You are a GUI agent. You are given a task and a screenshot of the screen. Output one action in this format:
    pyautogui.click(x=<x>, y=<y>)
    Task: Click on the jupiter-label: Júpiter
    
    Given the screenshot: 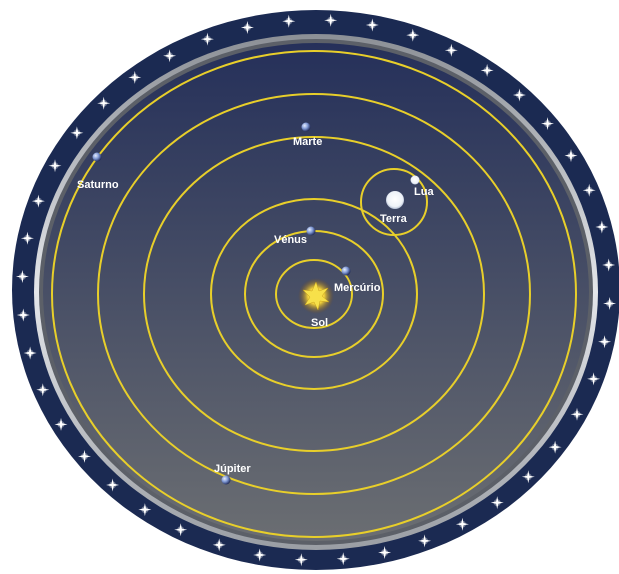 What is the action you would take?
    pyautogui.click(x=232, y=469)
    